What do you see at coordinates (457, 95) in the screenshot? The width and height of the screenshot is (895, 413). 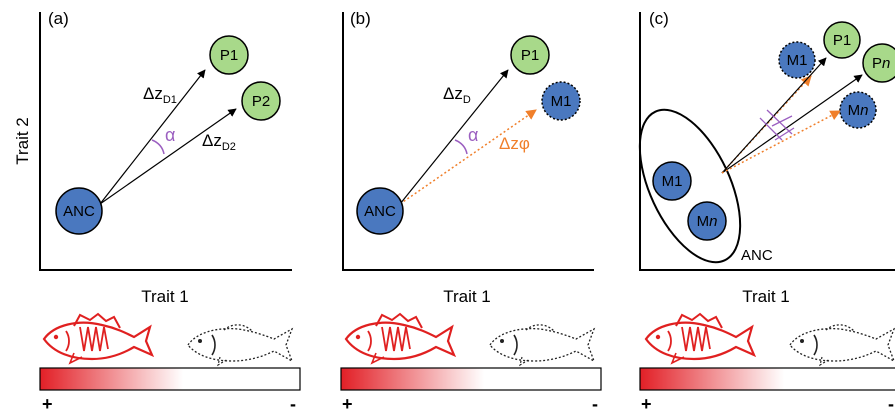 I see `delta-z-d-label: ΔzD` at bounding box center [457, 95].